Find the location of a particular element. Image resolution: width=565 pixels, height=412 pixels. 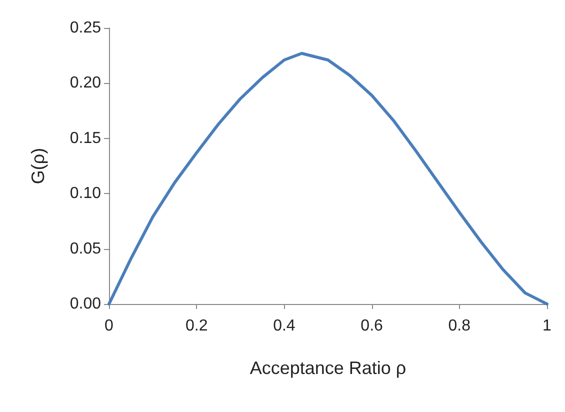

y-tick-label: 0.05 is located at coordinates (86, 249).